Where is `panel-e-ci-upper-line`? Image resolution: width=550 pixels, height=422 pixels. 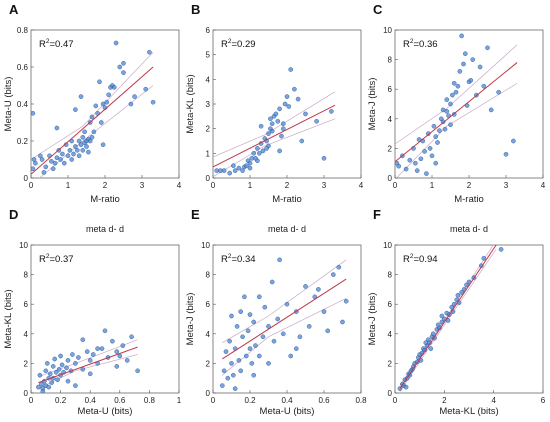 panel-e-ci-upper-line is located at coordinates (284, 301).